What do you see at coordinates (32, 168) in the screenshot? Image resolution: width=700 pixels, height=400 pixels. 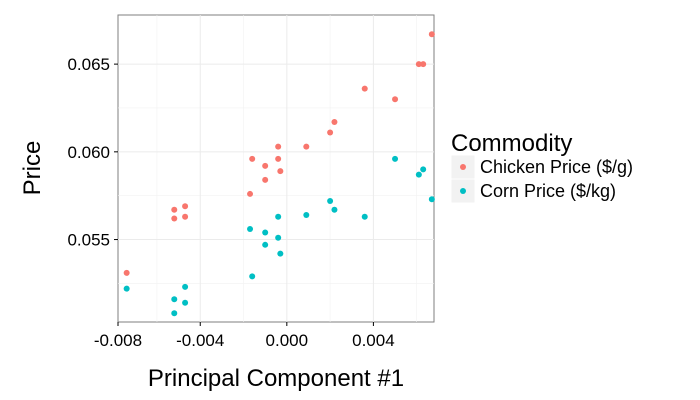 I see `y-axis-title: Price` at bounding box center [32, 168].